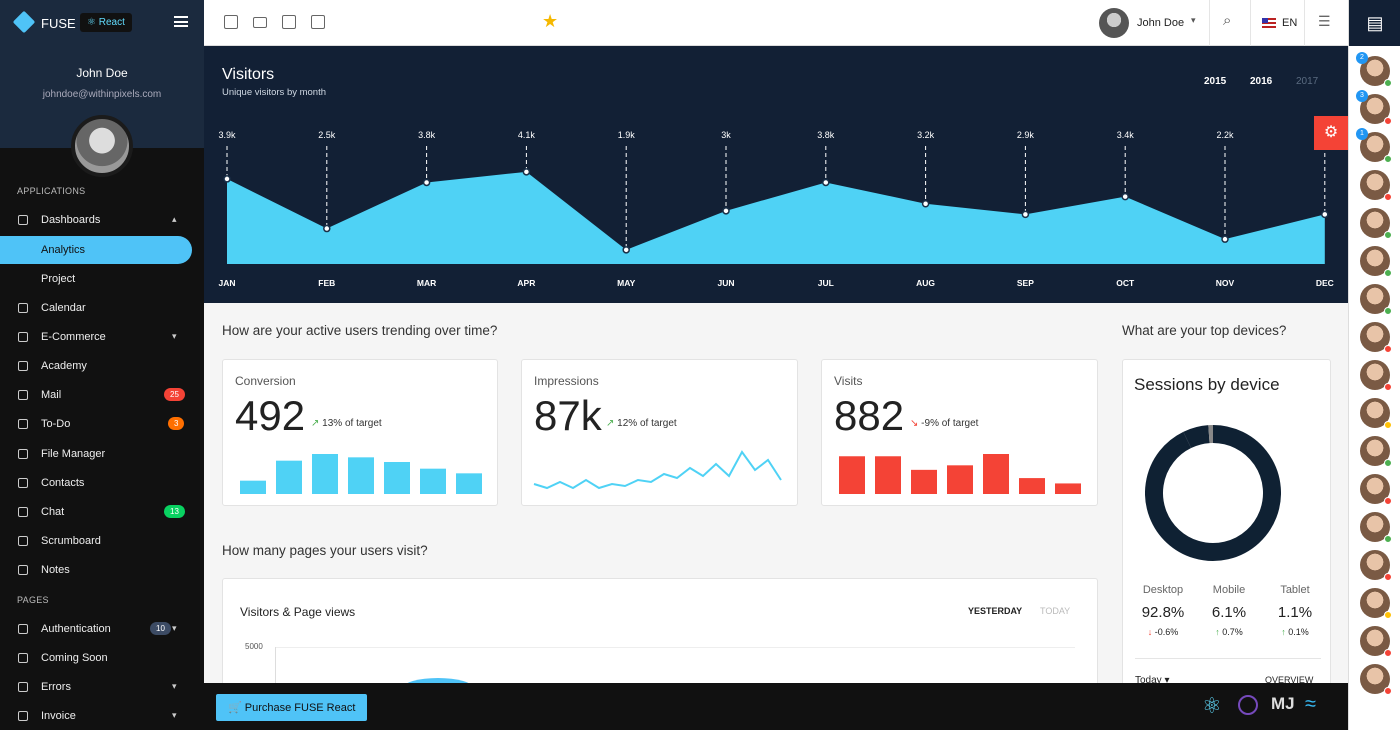 The width and height of the screenshot is (1400, 730). What do you see at coordinates (1232, 632) in the screenshot?
I see `device-change: 0.7%` at bounding box center [1232, 632].